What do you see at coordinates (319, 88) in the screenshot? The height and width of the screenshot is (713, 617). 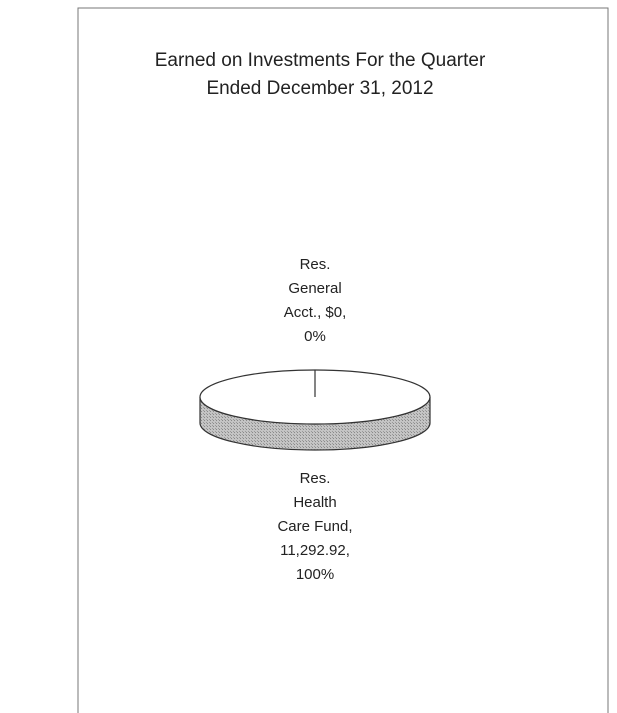 I see `chart-title: Ended December 31, 2012` at bounding box center [319, 88].